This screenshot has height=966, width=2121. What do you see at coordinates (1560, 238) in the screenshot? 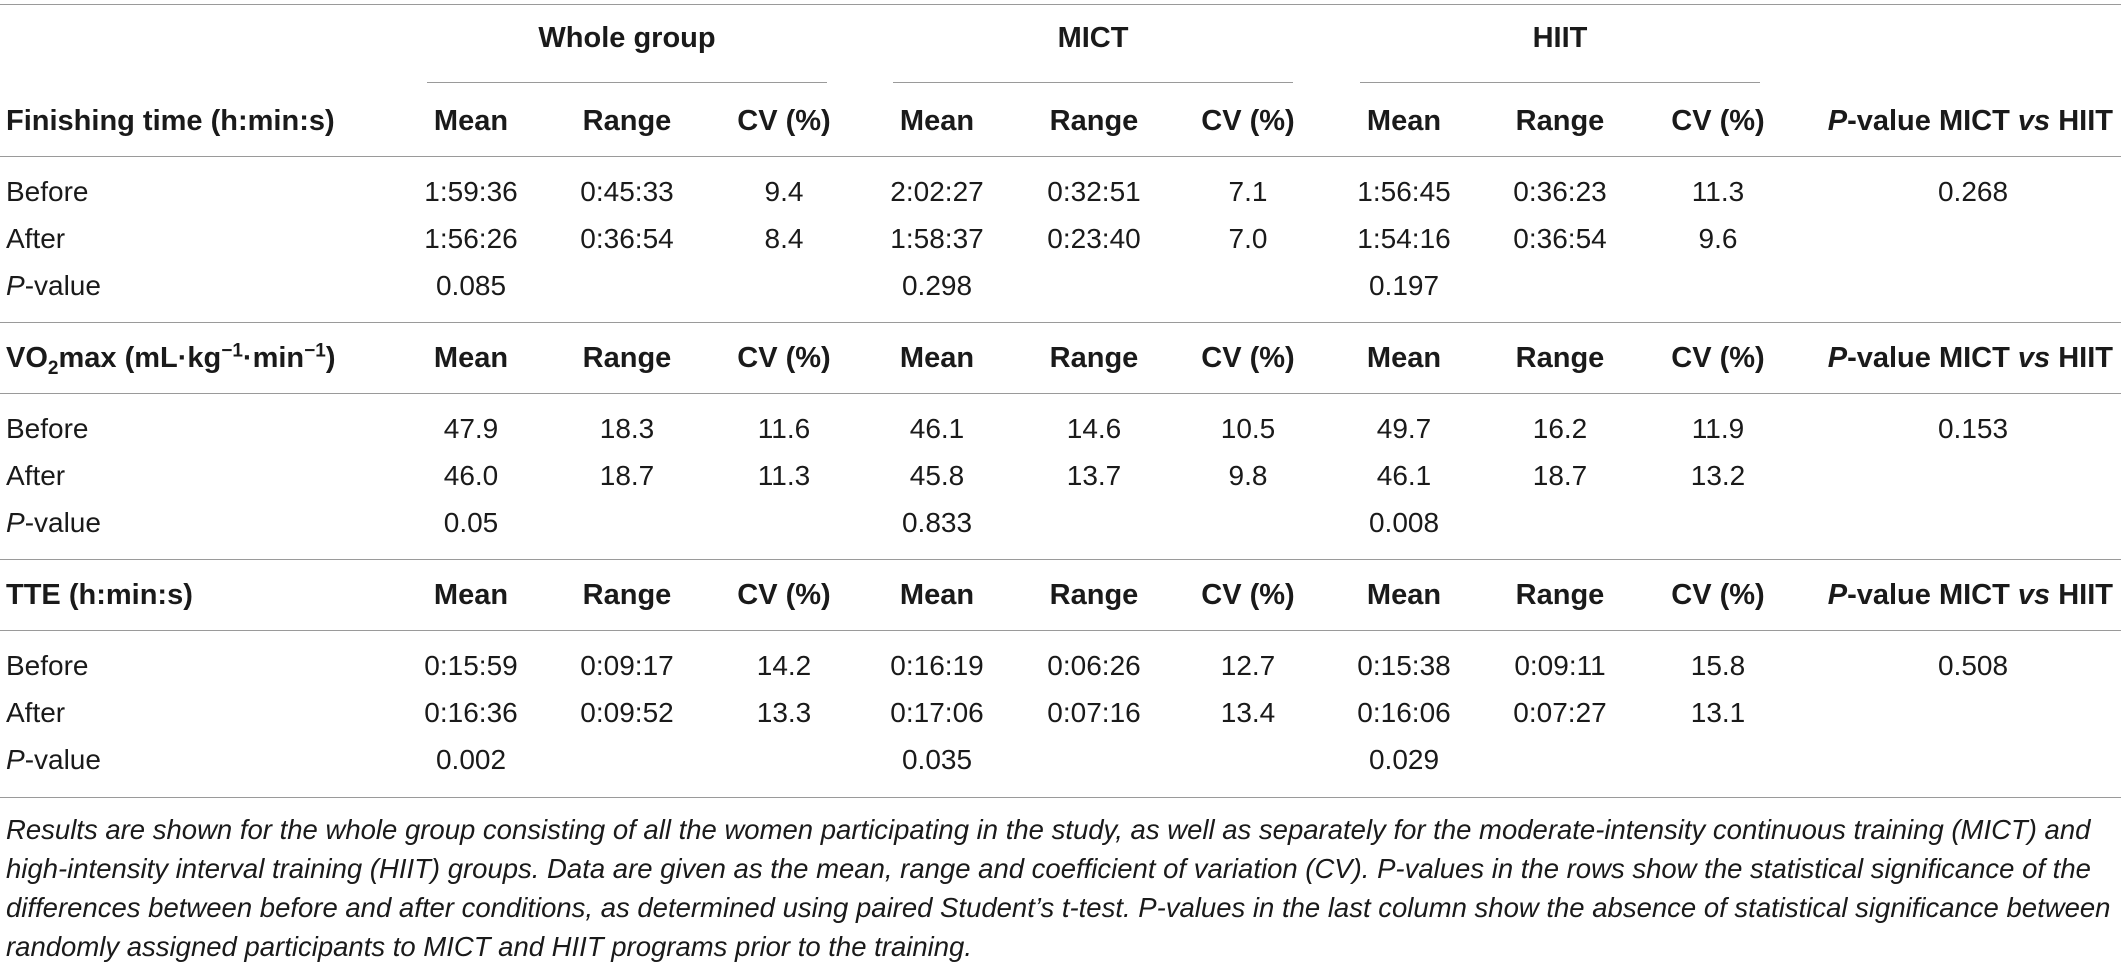
I see `cell-after-hiit: 0:36:54` at bounding box center [1560, 238].